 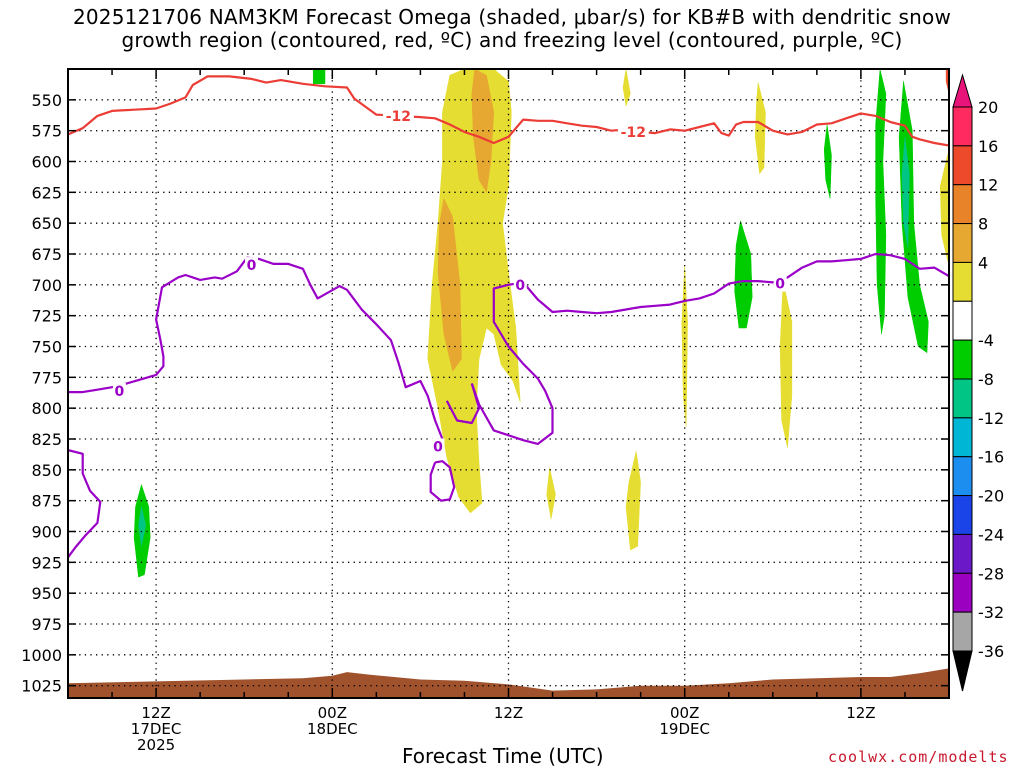 What do you see at coordinates (46, 624) in the screenshot?
I see `y-tick-label: 975` at bounding box center [46, 624].